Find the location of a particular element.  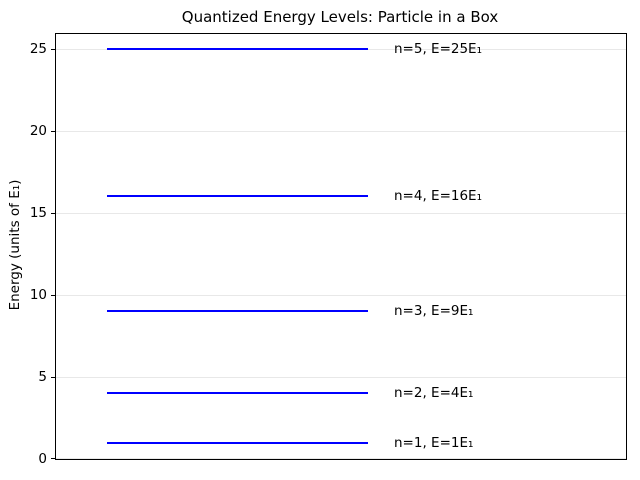

y-tick-label: 5 is located at coordinates (42, 377).